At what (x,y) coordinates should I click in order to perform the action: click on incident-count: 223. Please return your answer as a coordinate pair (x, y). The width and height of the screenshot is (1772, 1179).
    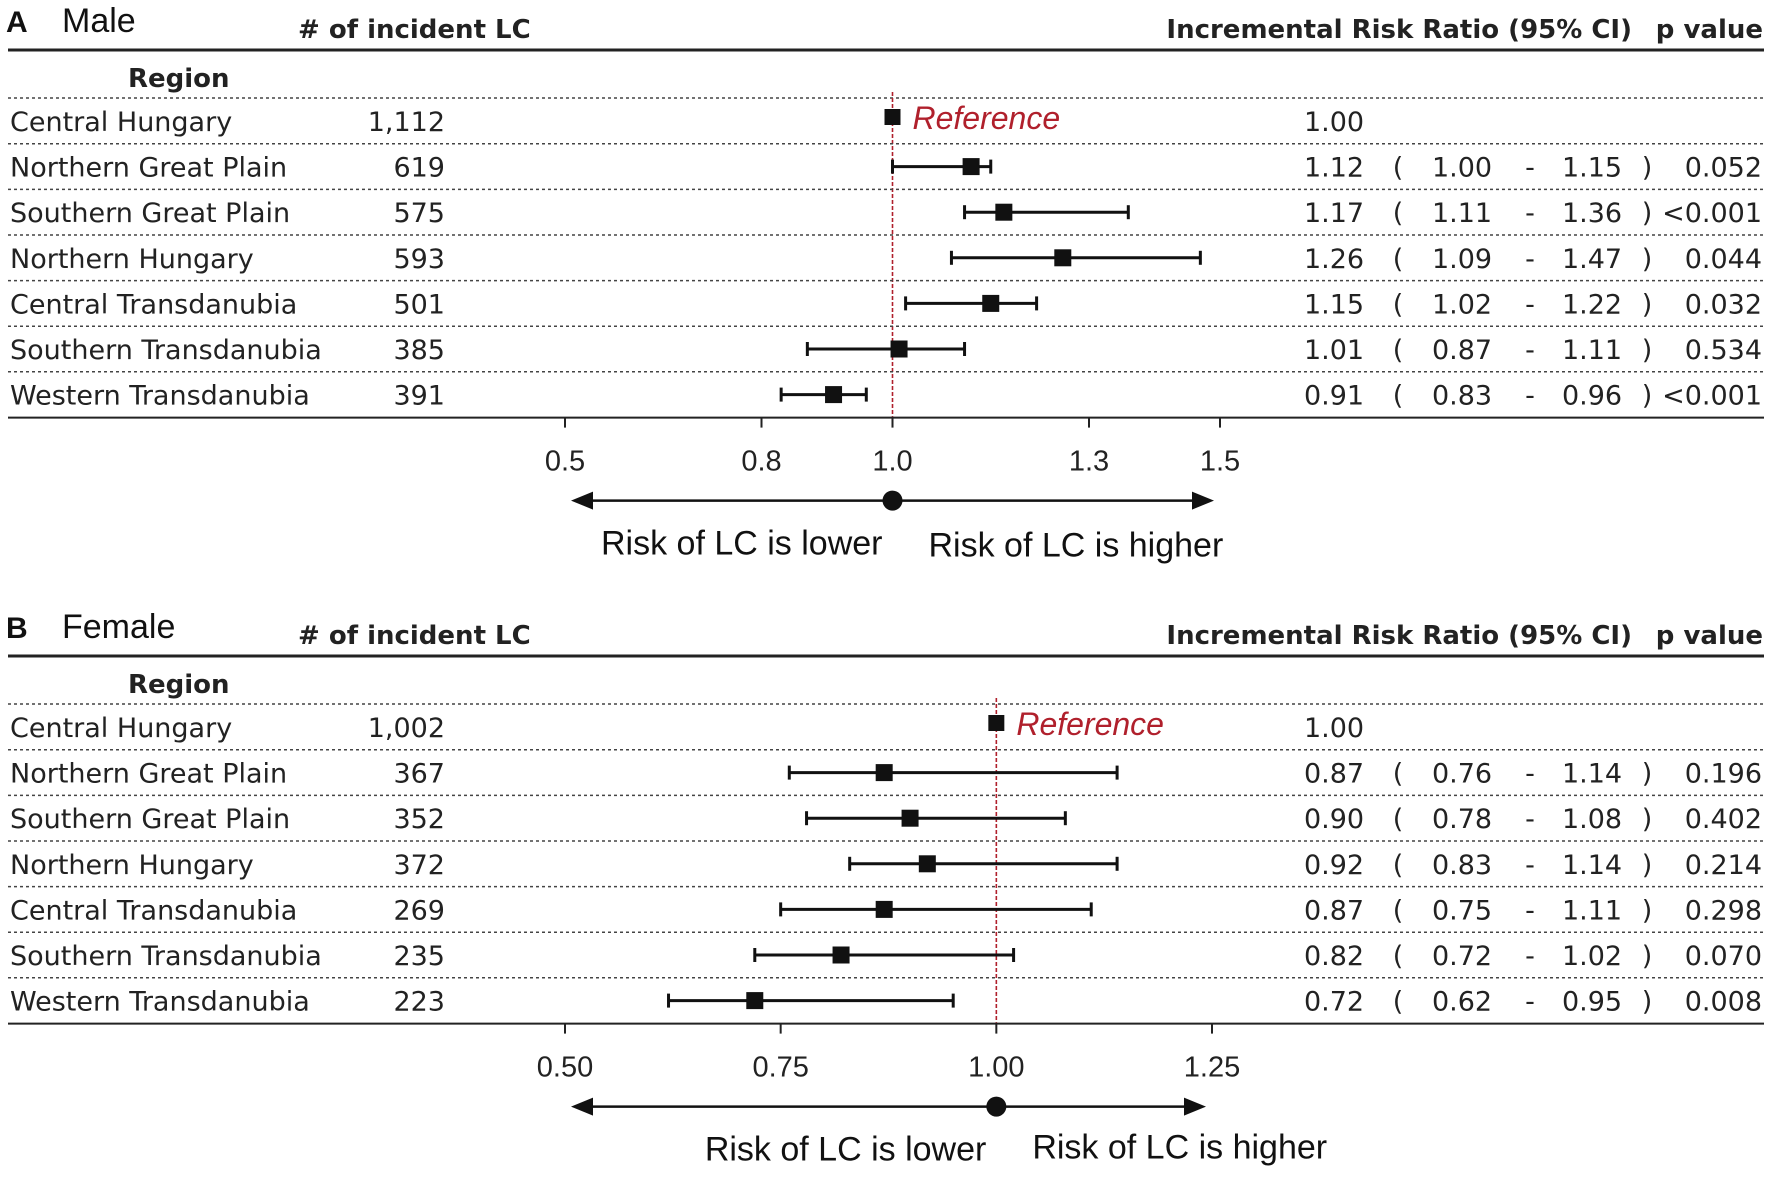
    Looking at the image, I should click on (419, 1002).